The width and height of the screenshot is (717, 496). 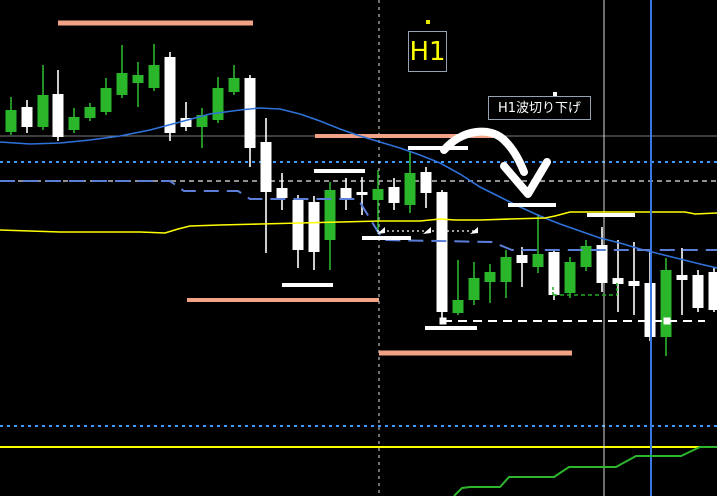 What do you see at coordinates (525, 178) in the screenshot?
I see `curved-down-arrow-head-icon` at bounding box center [525, 178].